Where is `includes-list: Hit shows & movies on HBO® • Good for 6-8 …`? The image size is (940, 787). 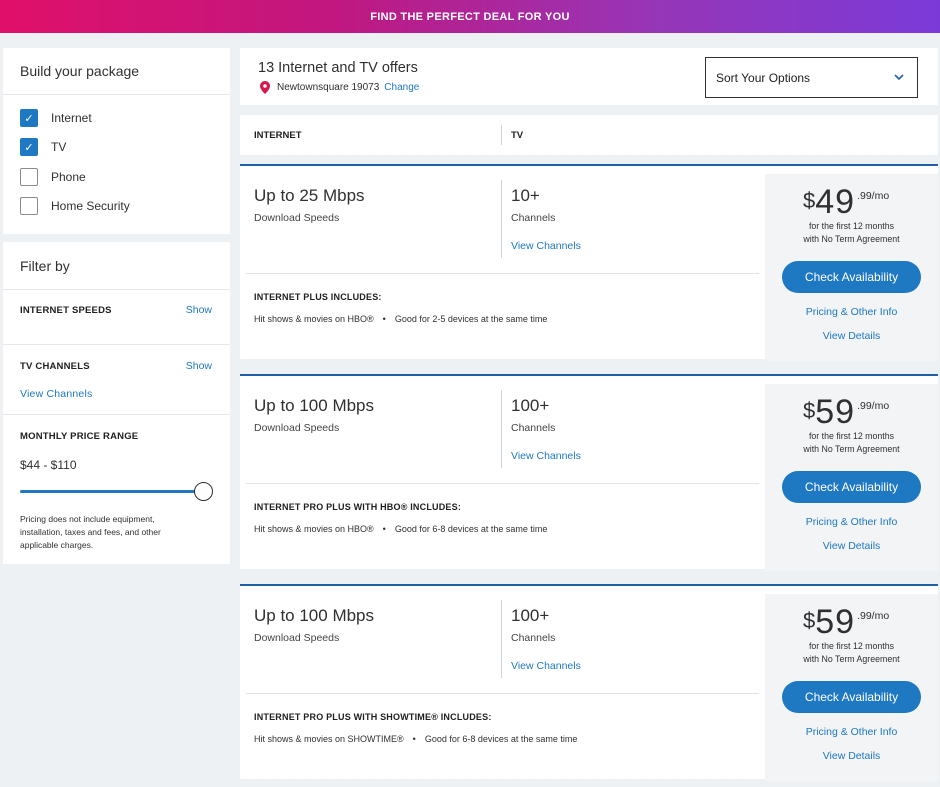 includes-list: Hit shows & movies on HBO® • Good for 6-8 … is located at coordinates (400, 529).